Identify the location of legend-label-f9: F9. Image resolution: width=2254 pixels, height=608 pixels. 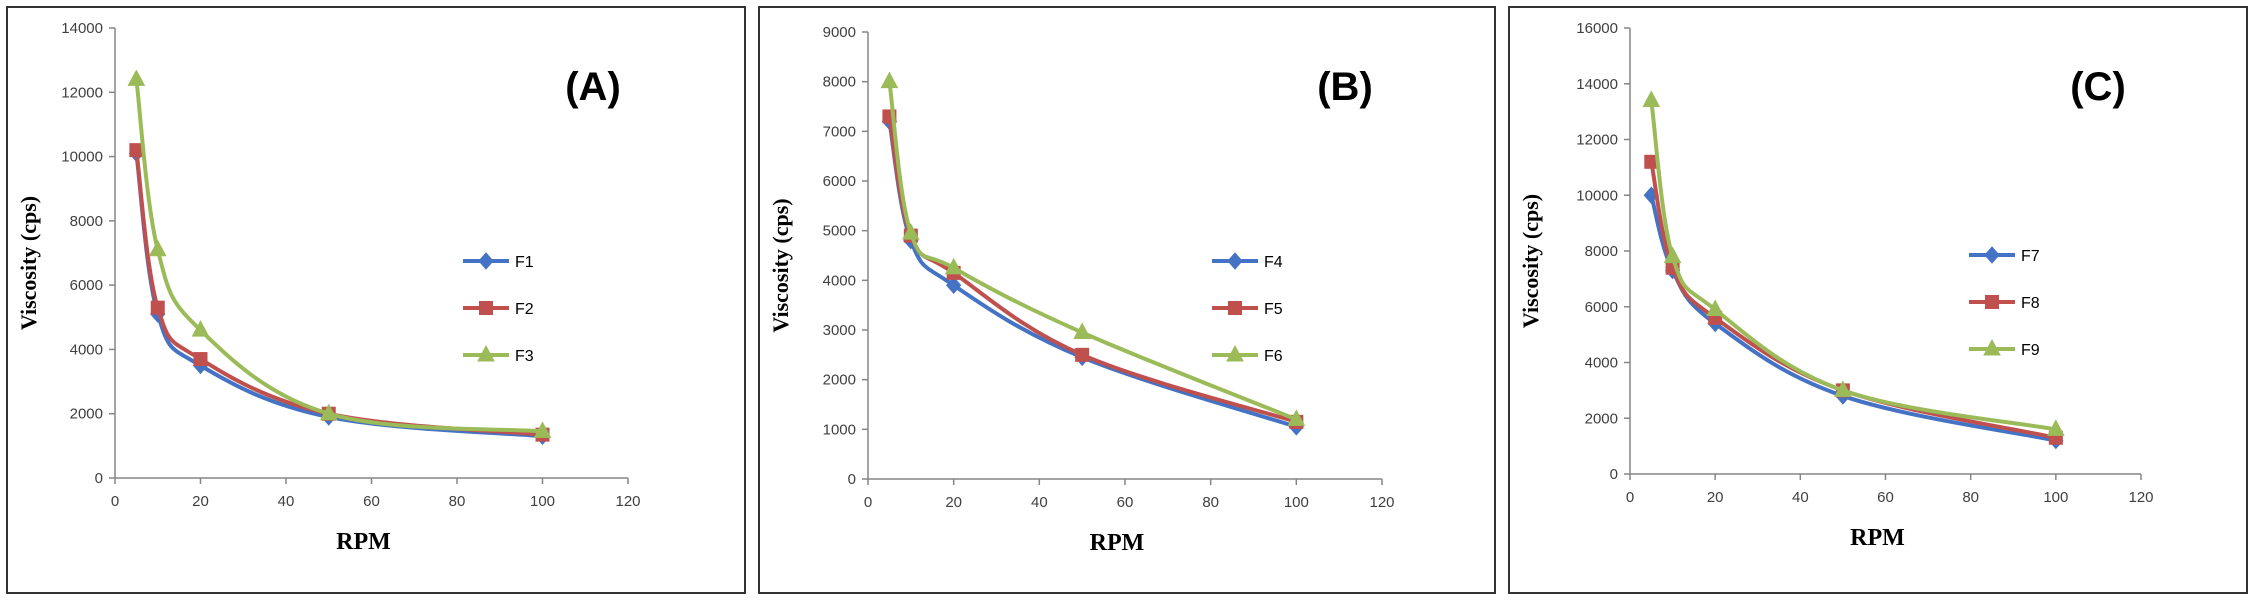
(2030, 350).